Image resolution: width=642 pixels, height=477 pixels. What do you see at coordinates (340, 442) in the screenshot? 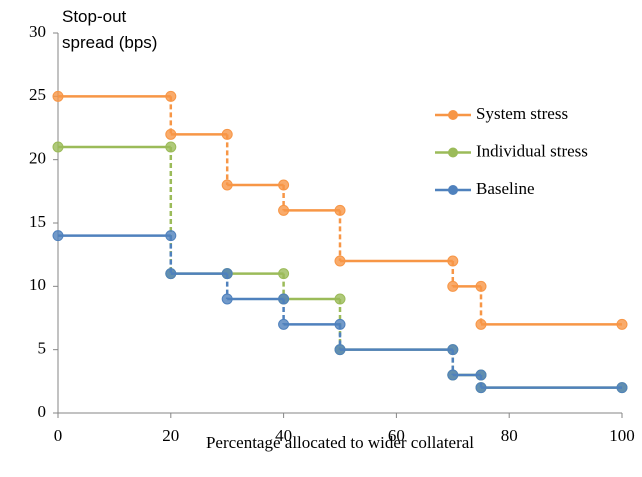
I see `x-axis-label: Percentage allocated to wider collateral` at bounding box center [340, 442].